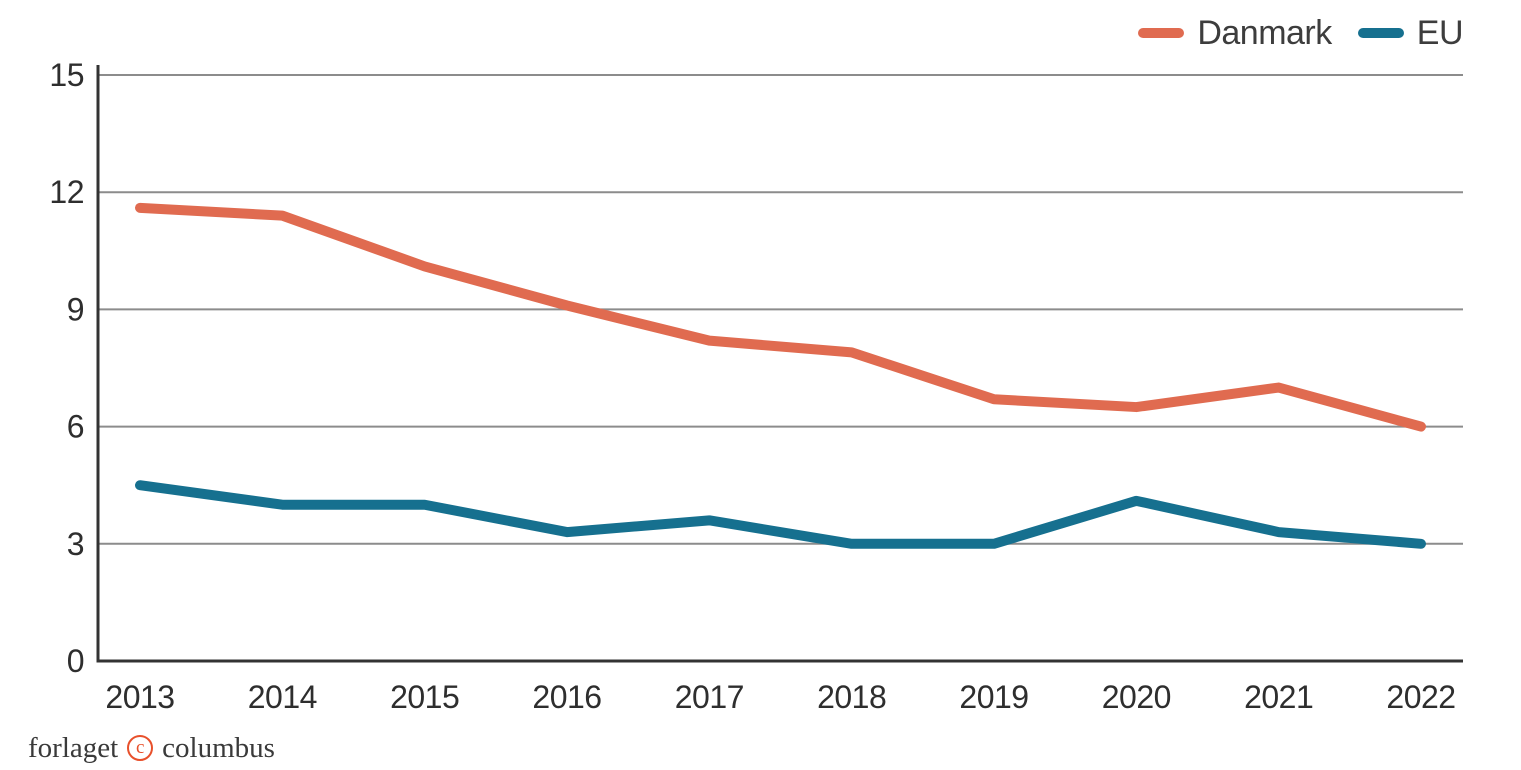  Describe the element at coordinates (282, 697) in the screenshot. I see `x-tick-label-2014: 2014` at that location.